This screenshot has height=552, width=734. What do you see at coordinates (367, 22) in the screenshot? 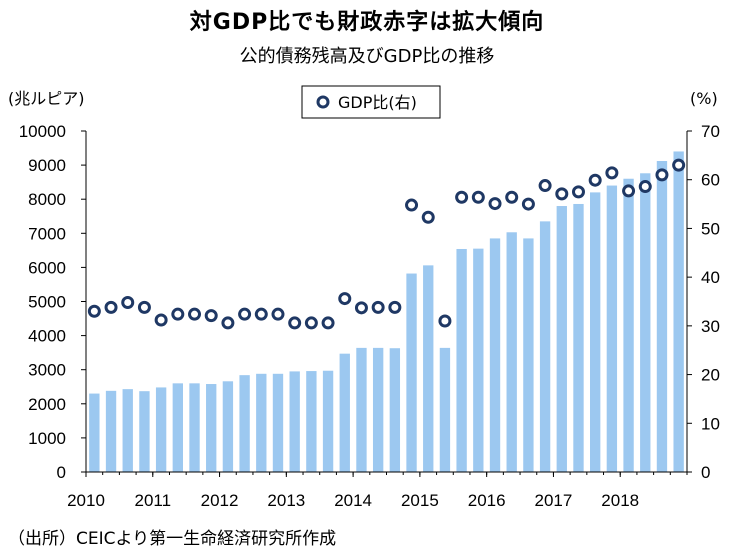
I see `chart-title: 対GDP比でも財政赤字は拡大傾向` at bounding box center [367, 22].